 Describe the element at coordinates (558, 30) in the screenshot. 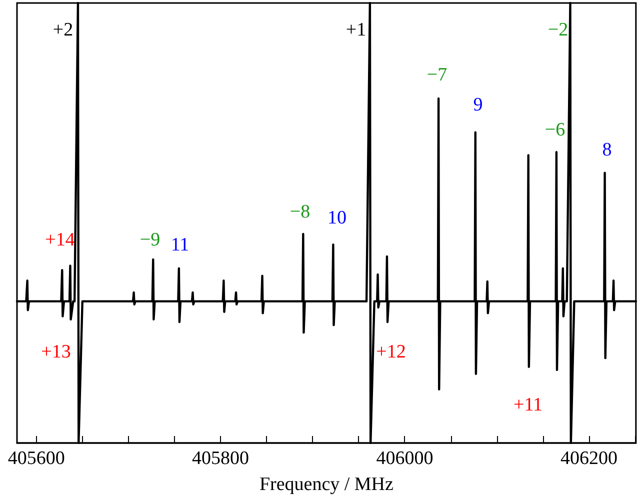

I see `annotation: −2` at that location.